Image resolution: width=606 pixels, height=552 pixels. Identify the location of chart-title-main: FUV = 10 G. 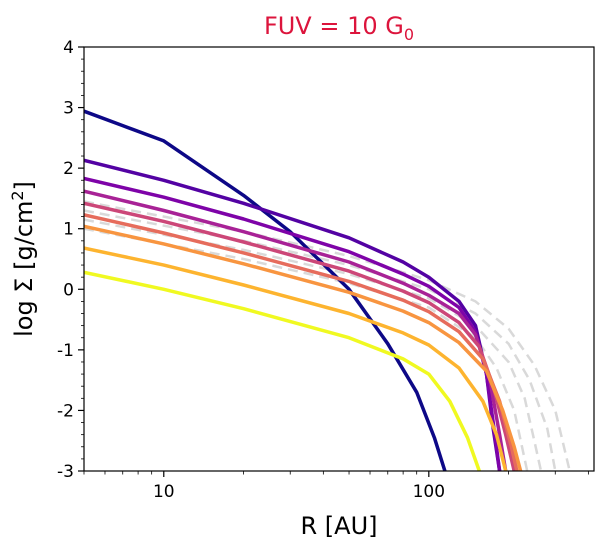
(334, 26).